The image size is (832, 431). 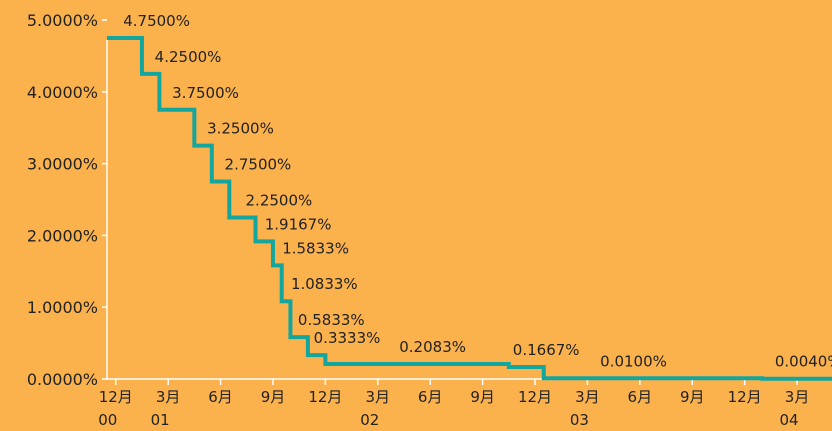 What do you see at coordinates (62, 164) in the screenshot?
I see `y-tick-label: 3.0000%` at bounding box center [62, 164].